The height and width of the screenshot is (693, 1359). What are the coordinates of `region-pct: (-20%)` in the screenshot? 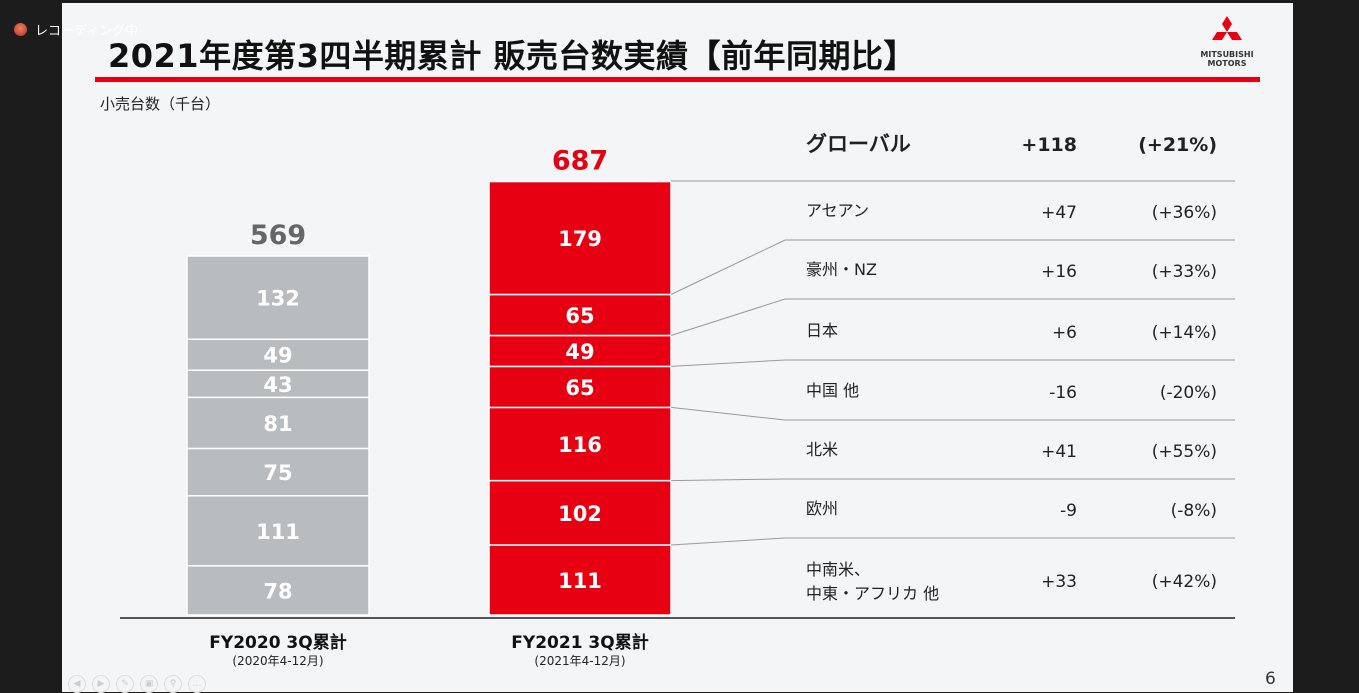 It's located at (1188, 393).